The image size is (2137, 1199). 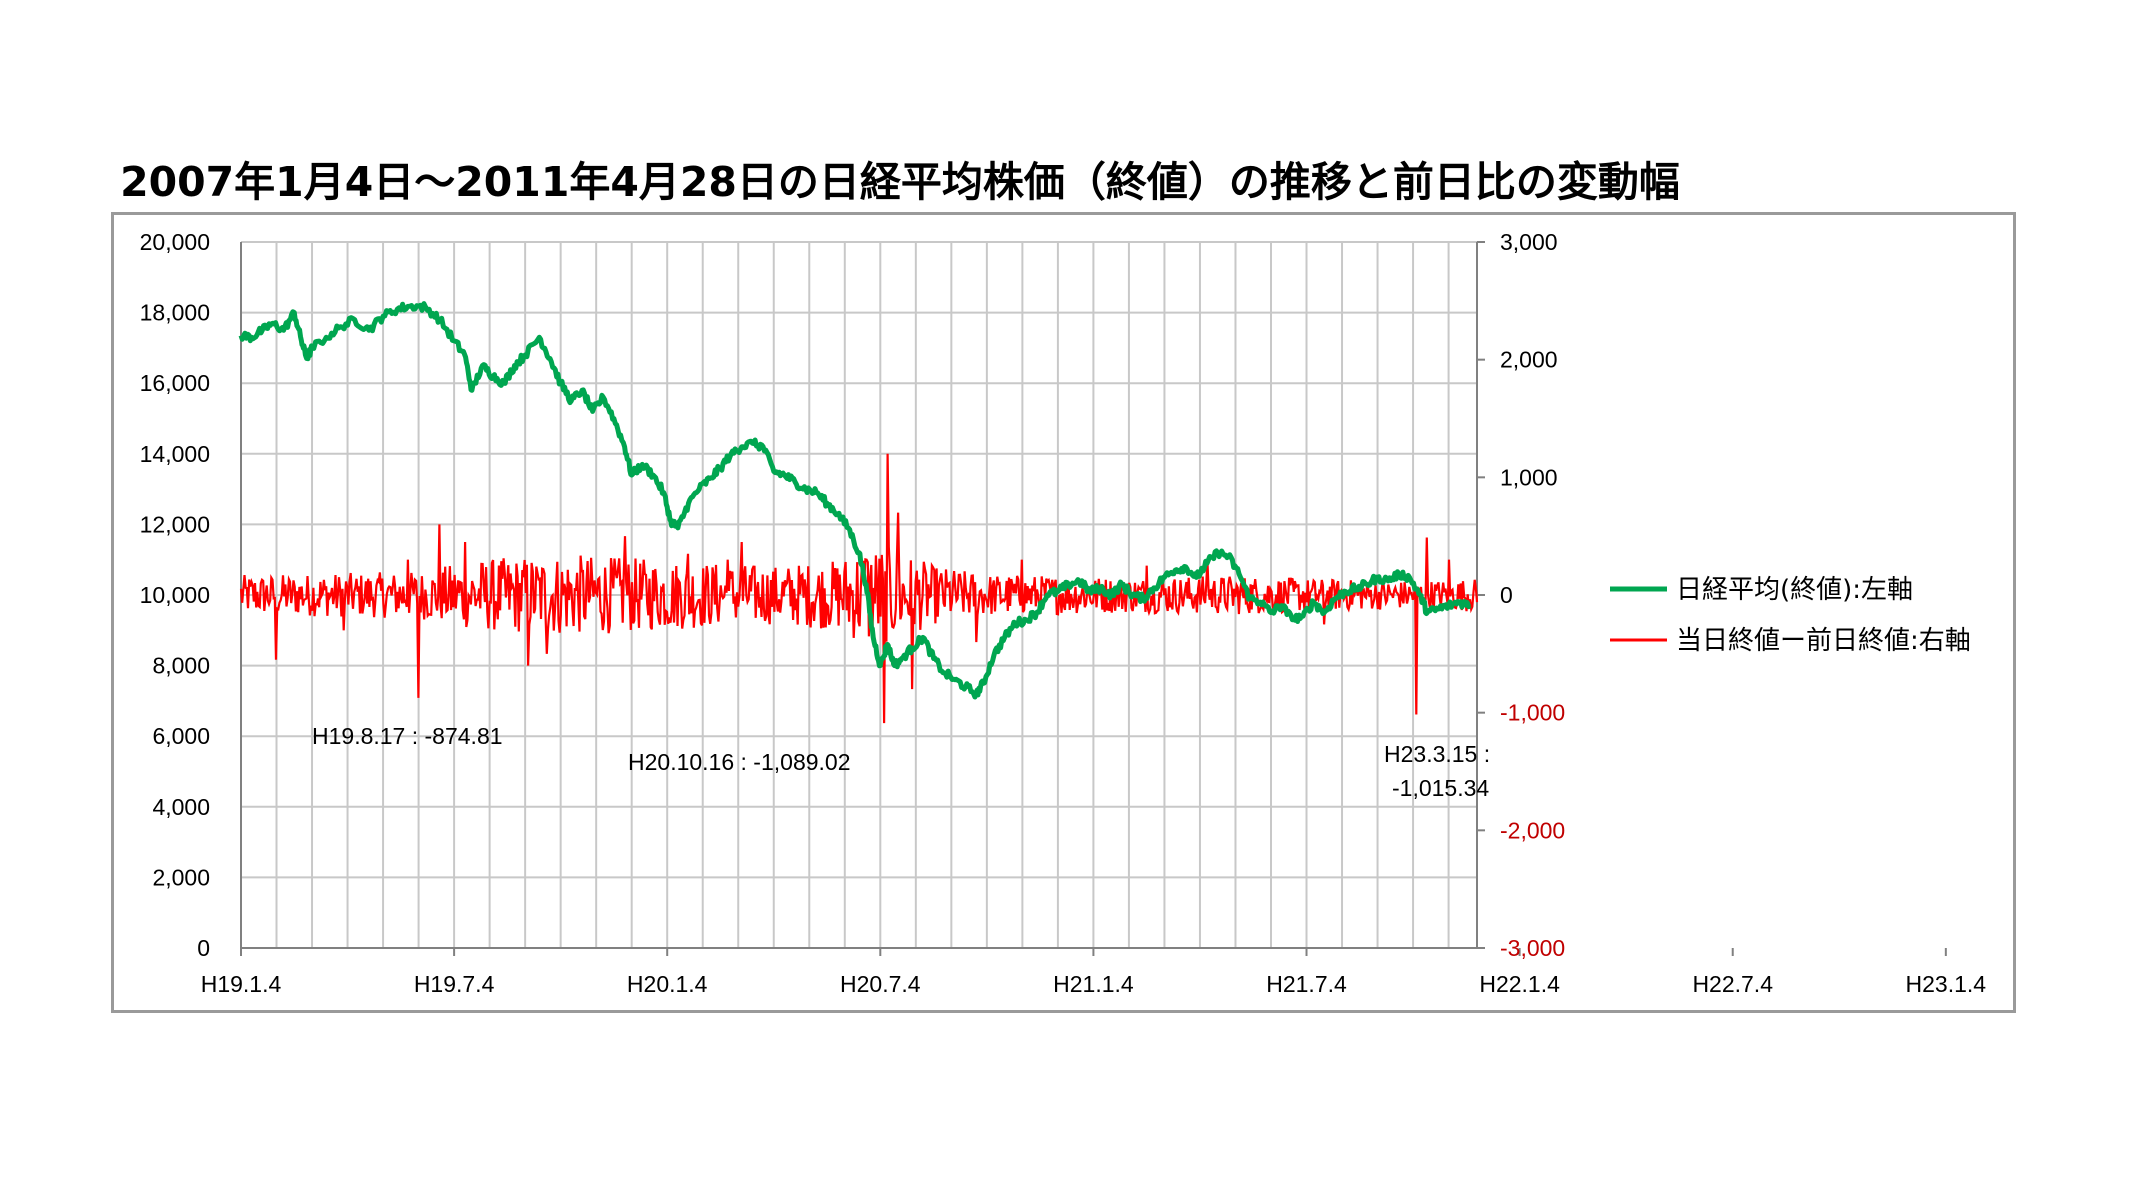 What do you see at coordinates (1529, 360) in the screenshot?
I see `y-right-tick-label: 2,000` at bounding box center [1529, 360].